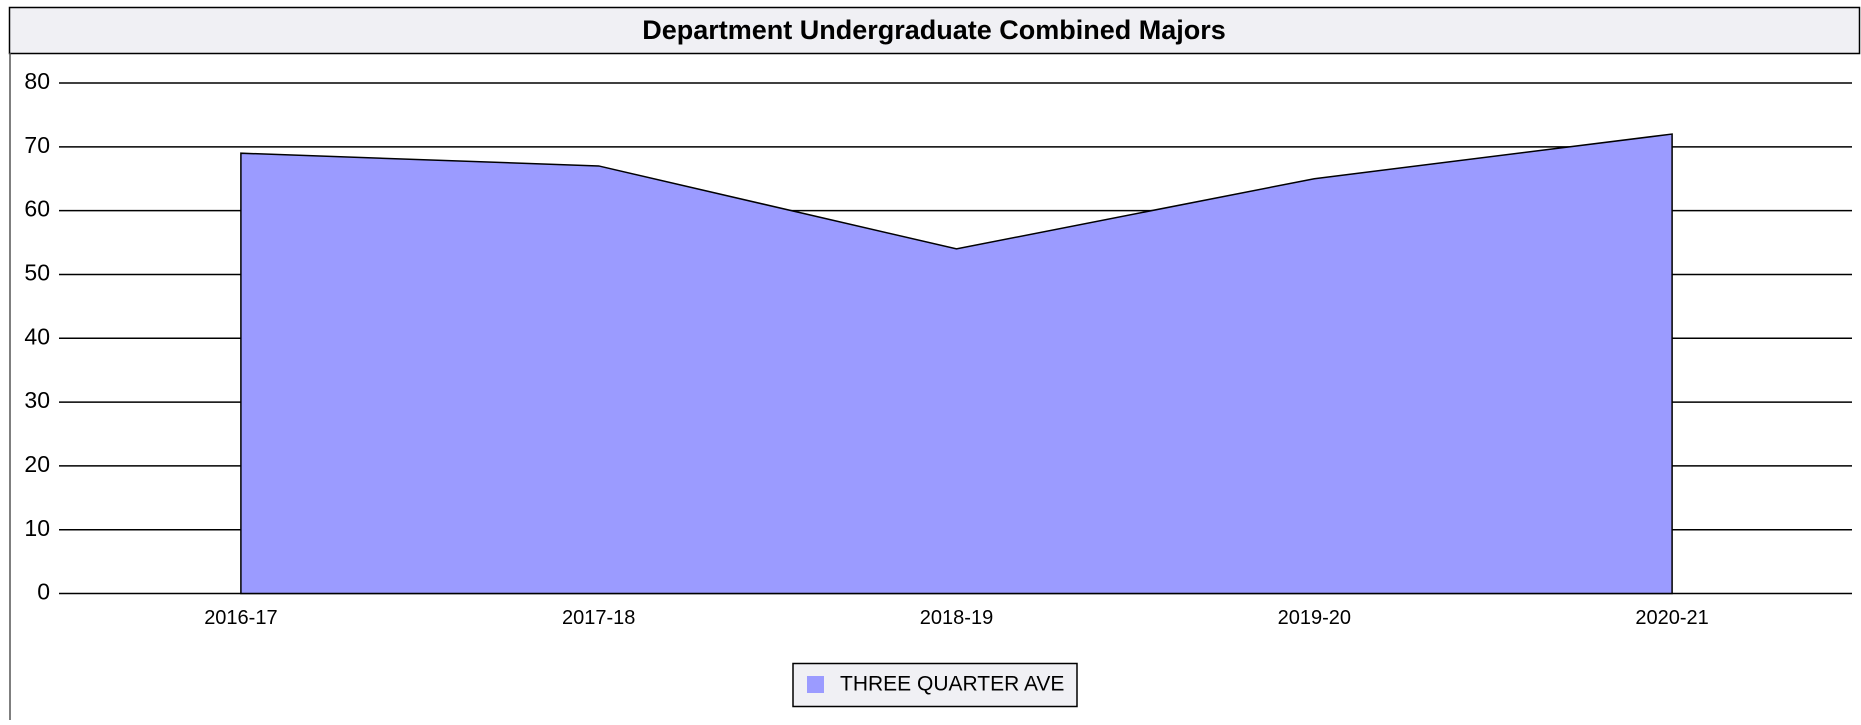  What do you see at coordinates (37, 528) in the screenshot?
I see `y-tick-label: 10` at bounding box center [37, 528].